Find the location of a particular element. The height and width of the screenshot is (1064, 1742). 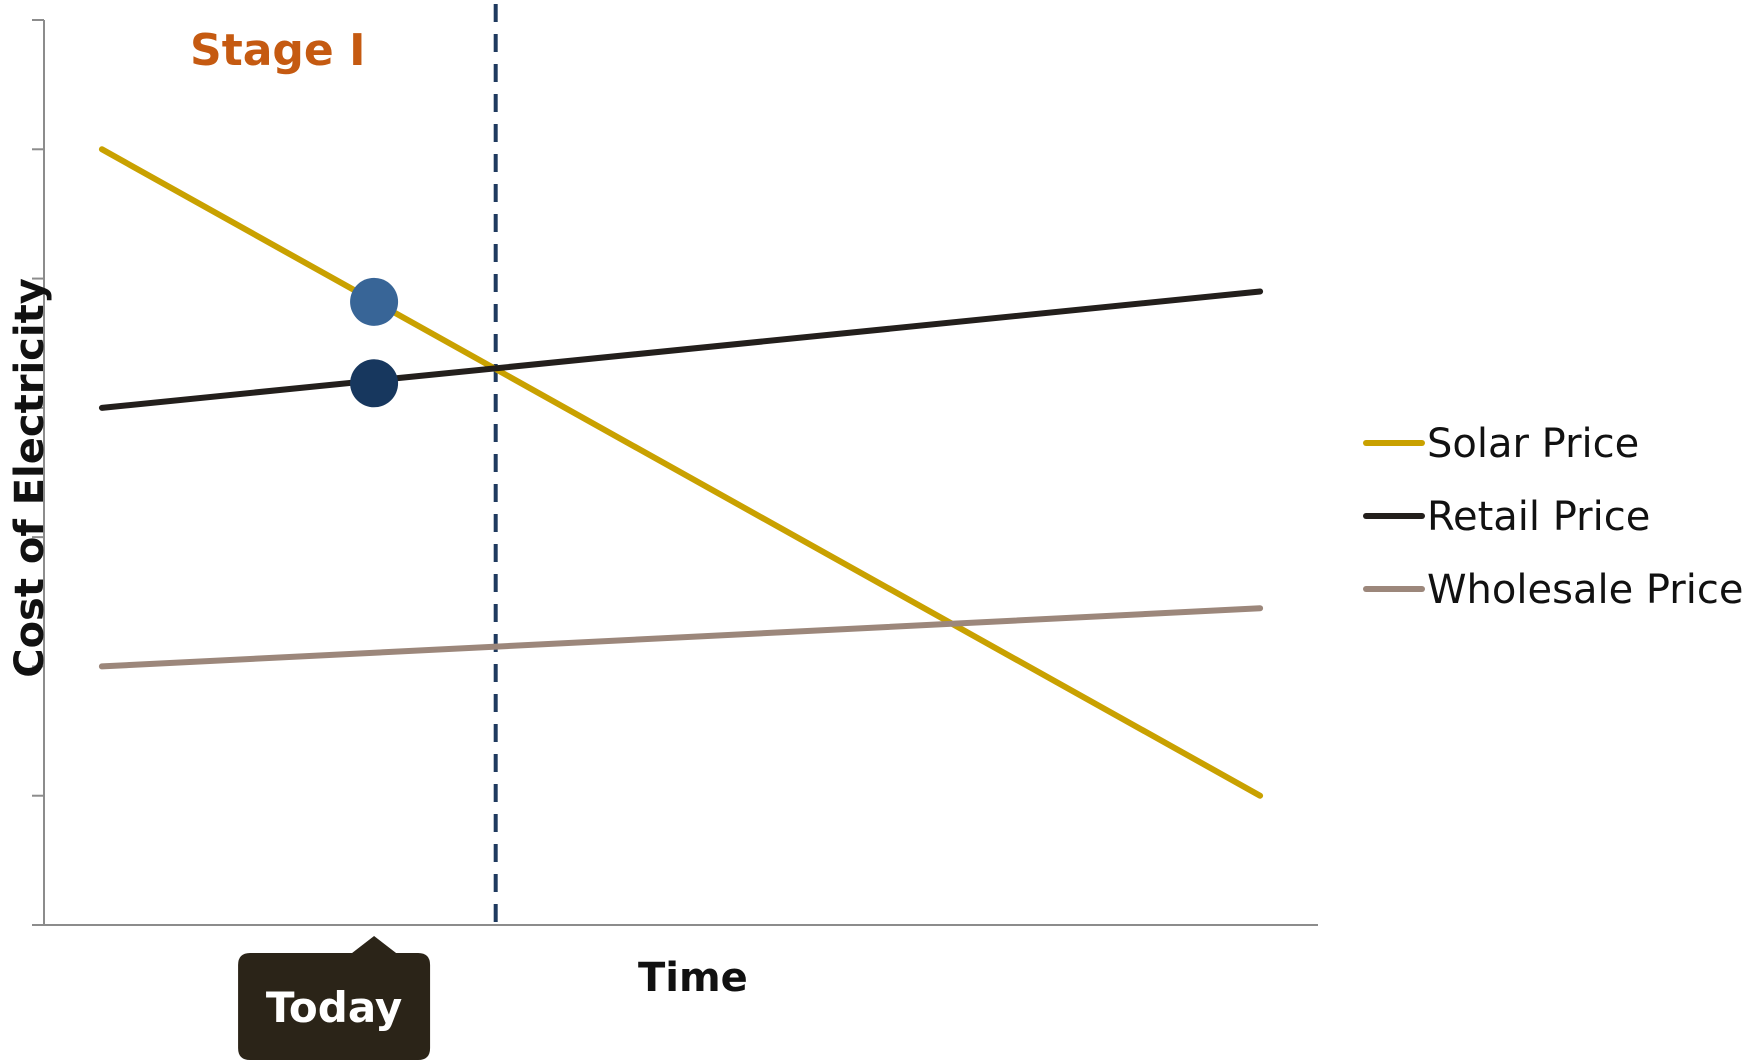

legend-label-wholesale-price: Wholesale Price is located at coordinates (1584, 590).